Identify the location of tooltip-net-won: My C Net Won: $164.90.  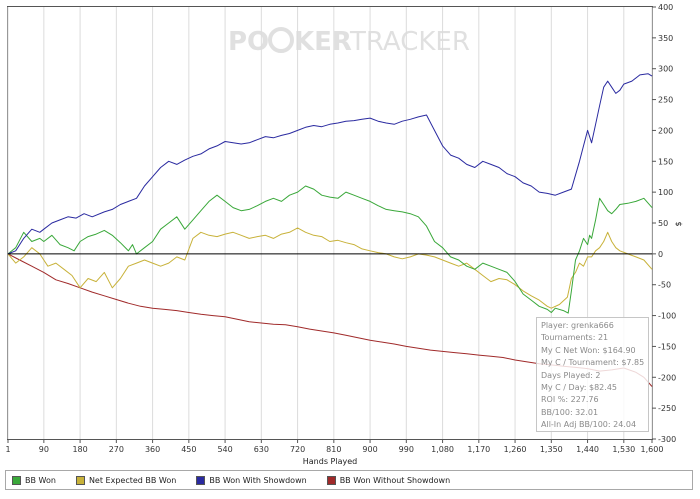
(588, 350).